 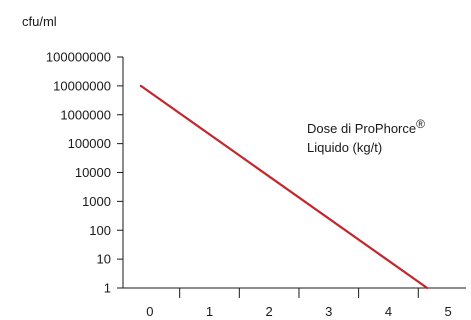 What do you see at coordinates (85, 114) in the screenshot?
I see `y-tick-label: 1000000` at bounding box center [85, 114].